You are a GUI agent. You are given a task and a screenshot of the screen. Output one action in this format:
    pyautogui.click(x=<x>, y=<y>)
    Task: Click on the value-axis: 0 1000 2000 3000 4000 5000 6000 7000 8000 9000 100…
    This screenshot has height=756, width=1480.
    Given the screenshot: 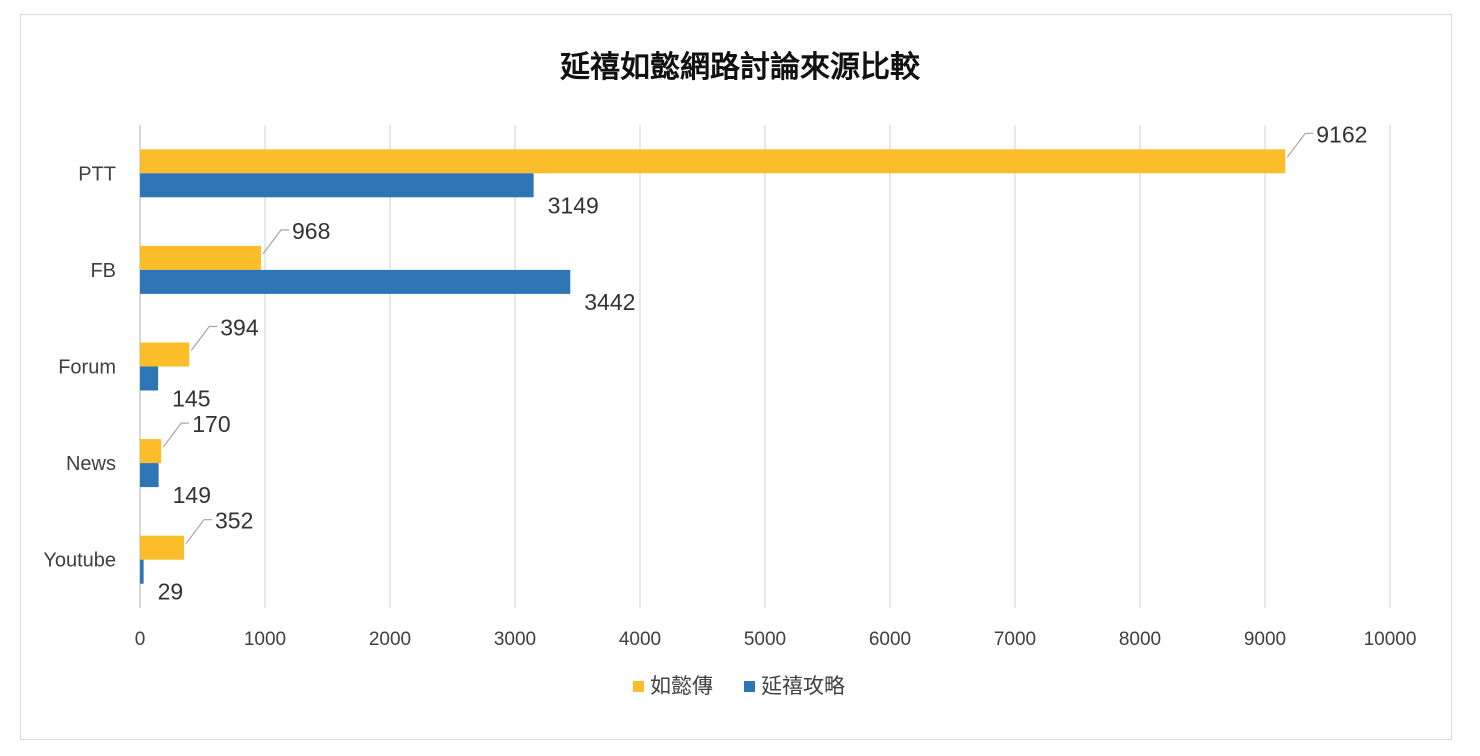 What is the action you would take?
    pyautogui.click(x=776, y=639)
    